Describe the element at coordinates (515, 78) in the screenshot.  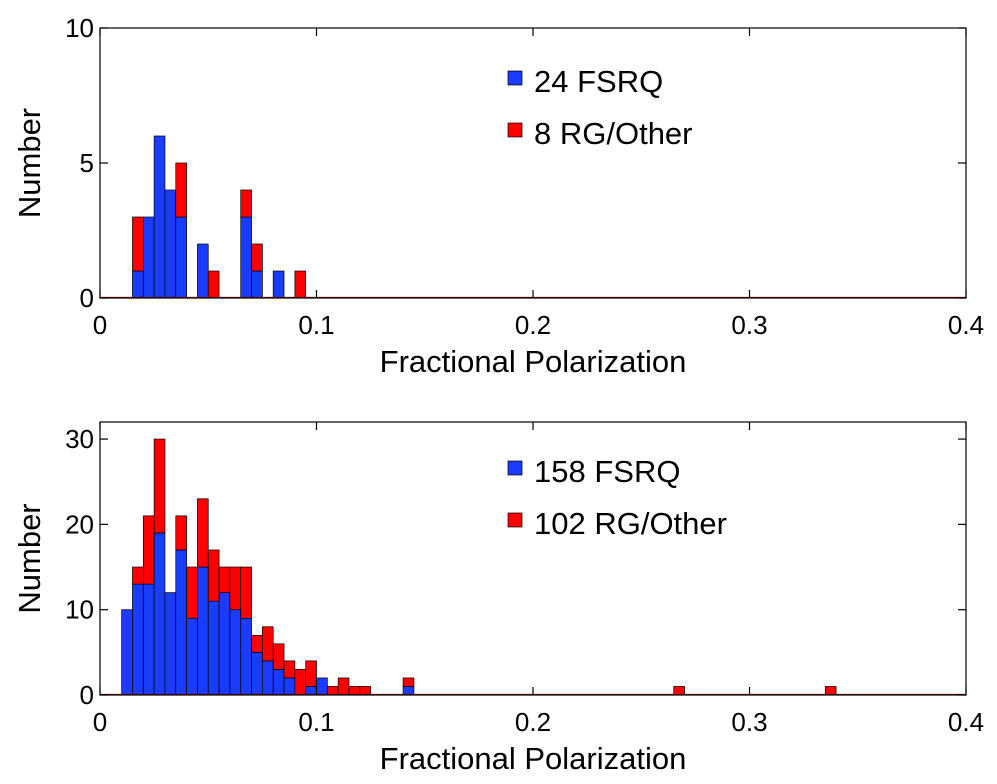
I see `top-legend-swatch-fsrq` at that location.